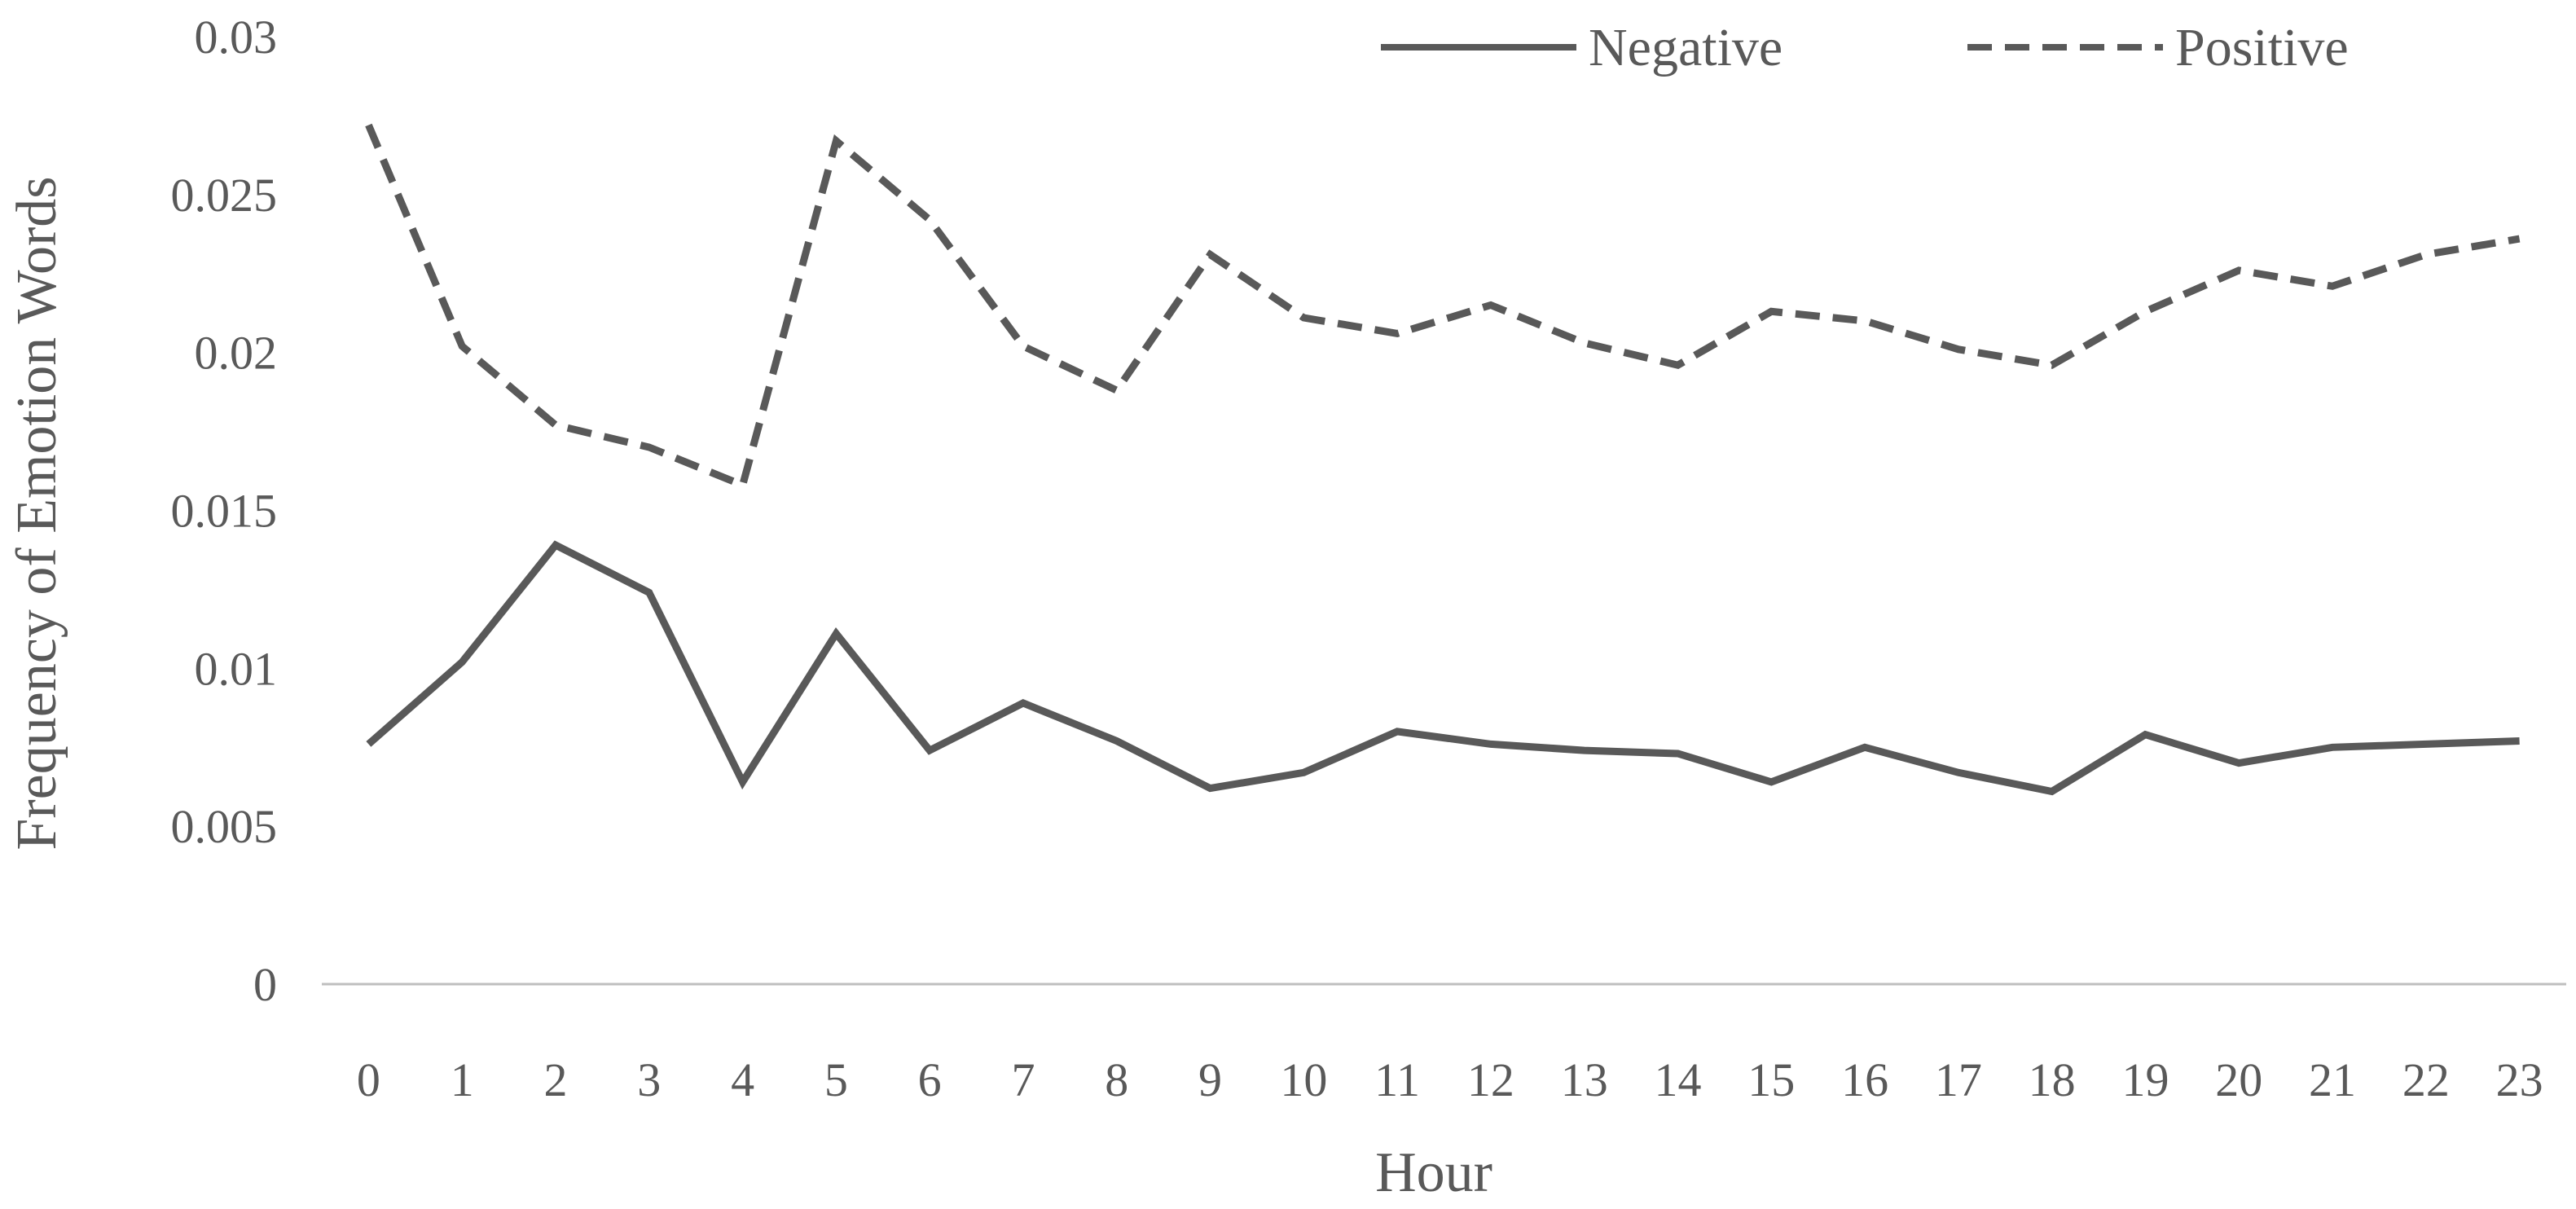 The height and width of the screenshot is (1209, 2576). What do you see at coordinates (265, 985) in the screenshot?
I see `y-tick-label: 0` at bounding box center [265, 985].